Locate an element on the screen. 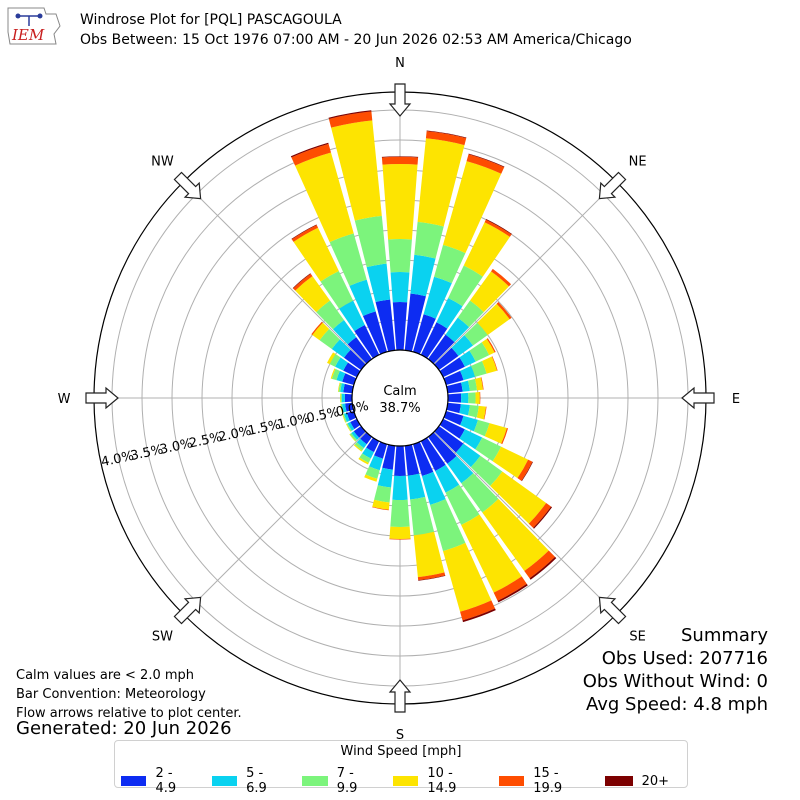 Image resolution: width=800 pixels, height=800 pixels. radial-tick-label: 1.0% is located at coordinates (293, 422).